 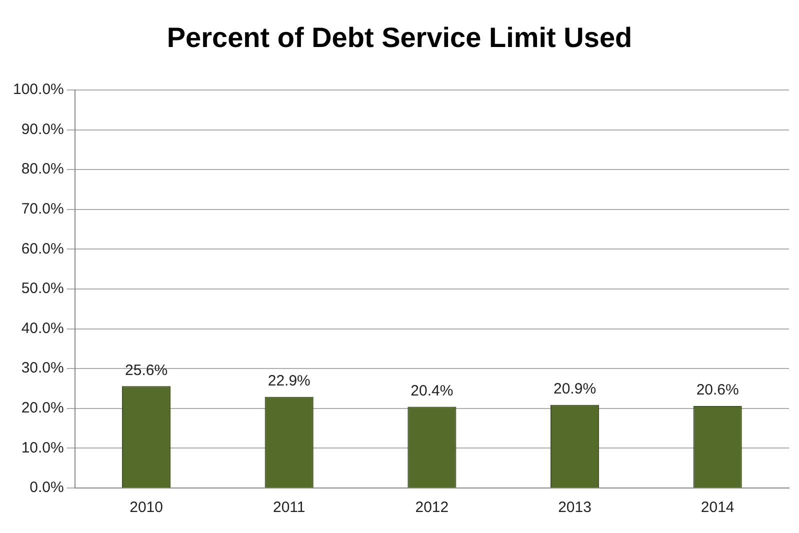 I want to click on y-tick-label: 80.0%, so click(x=42, y=169).